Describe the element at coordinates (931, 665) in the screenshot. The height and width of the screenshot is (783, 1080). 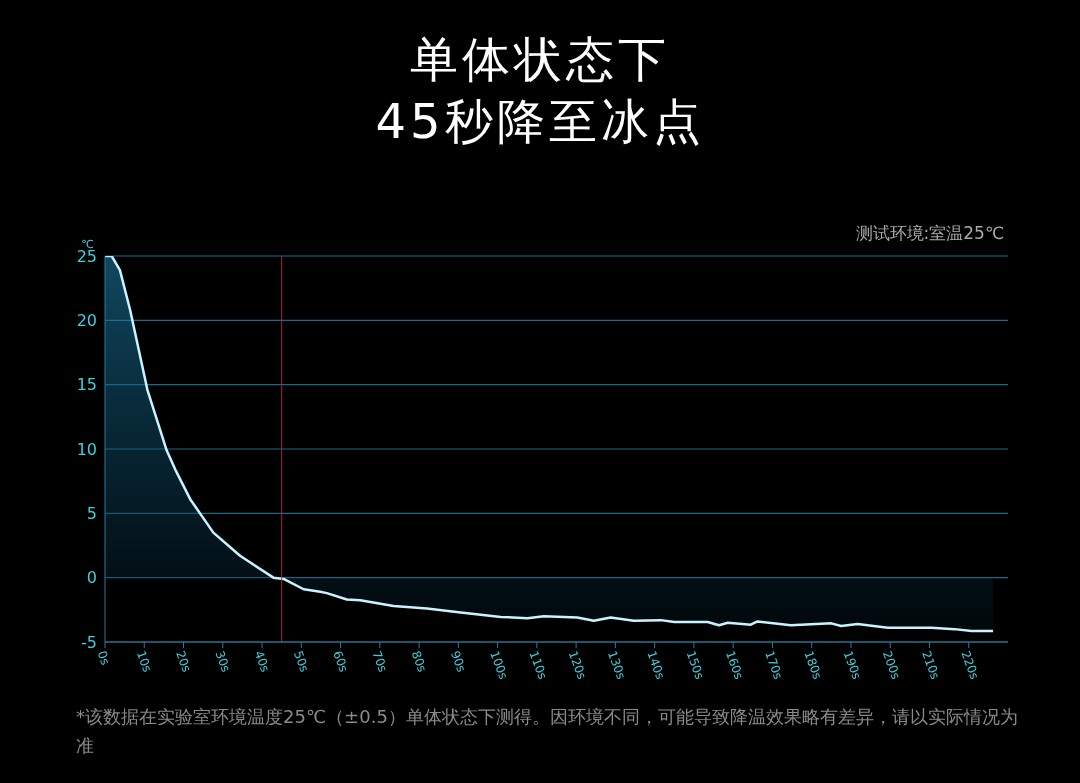
I see `x-tick-label: 210s` at that location.